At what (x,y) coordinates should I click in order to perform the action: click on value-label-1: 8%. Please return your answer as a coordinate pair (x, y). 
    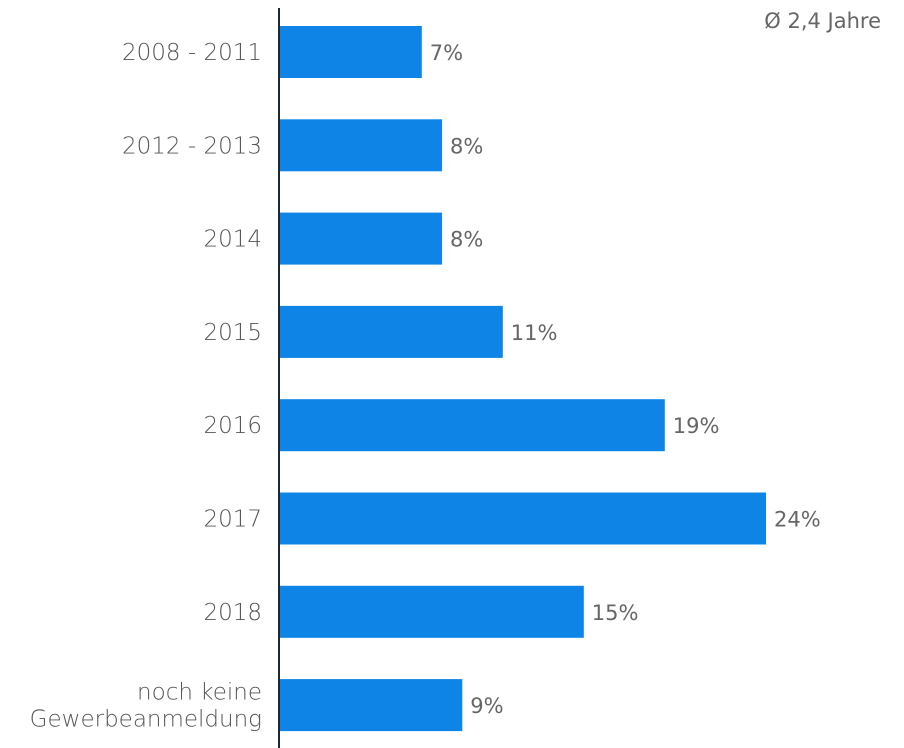
    Looking at the image, I should click on (466, 146).